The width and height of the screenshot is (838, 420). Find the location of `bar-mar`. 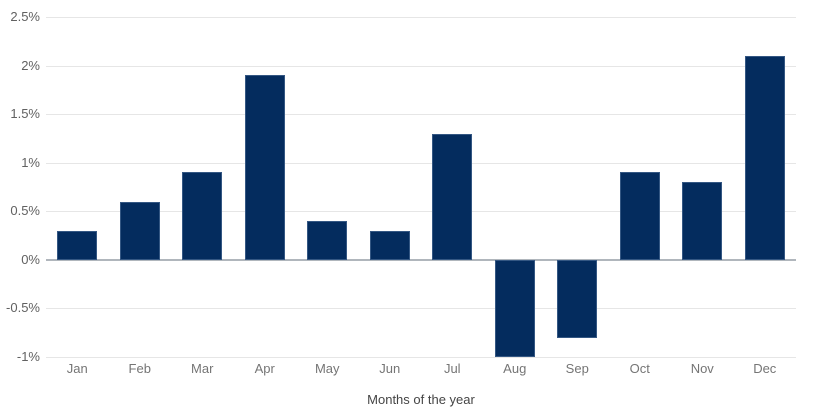

bar-mar is located at coordinates (202, 216).